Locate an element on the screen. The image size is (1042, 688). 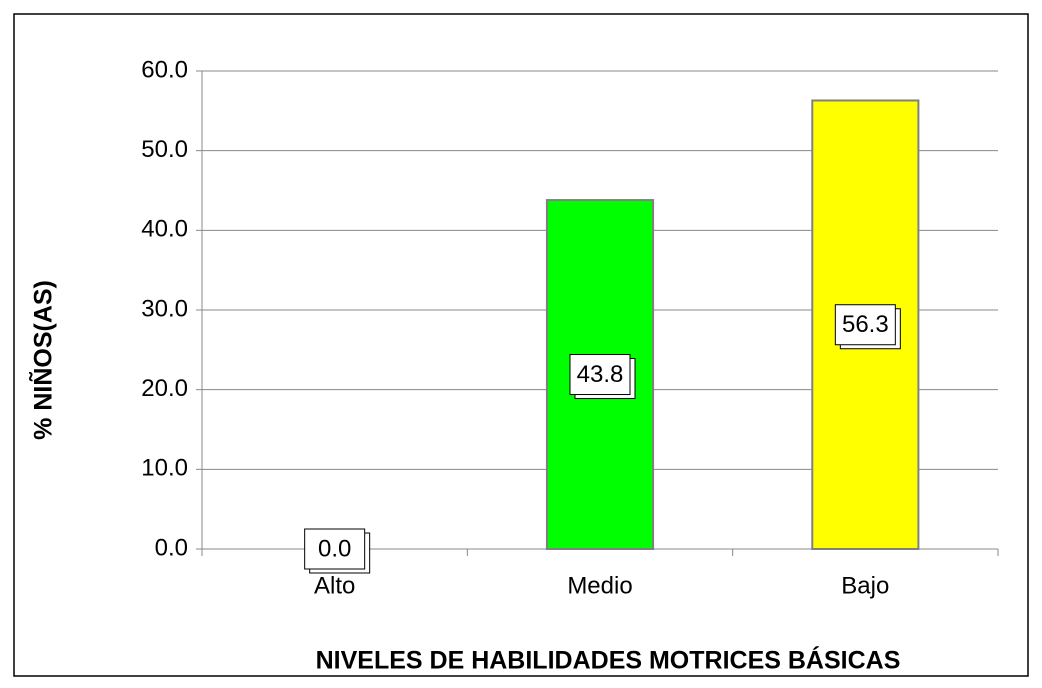
y-tick-label: 60.0 is located at coordinates (164, 69).